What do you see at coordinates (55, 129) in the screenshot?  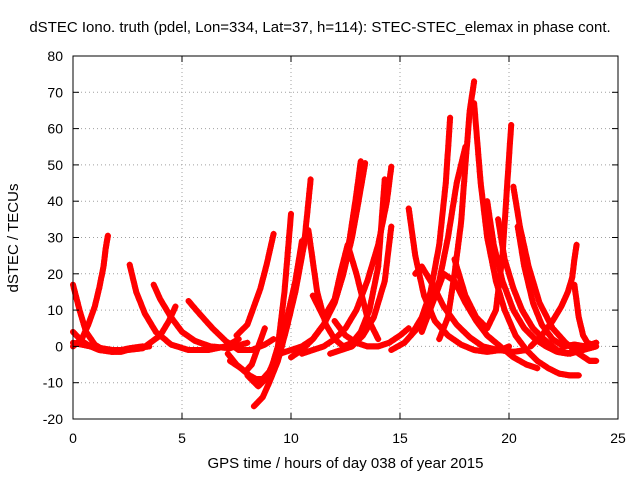 I see `y-tick-label: 60` at bounding box center [55, 129].